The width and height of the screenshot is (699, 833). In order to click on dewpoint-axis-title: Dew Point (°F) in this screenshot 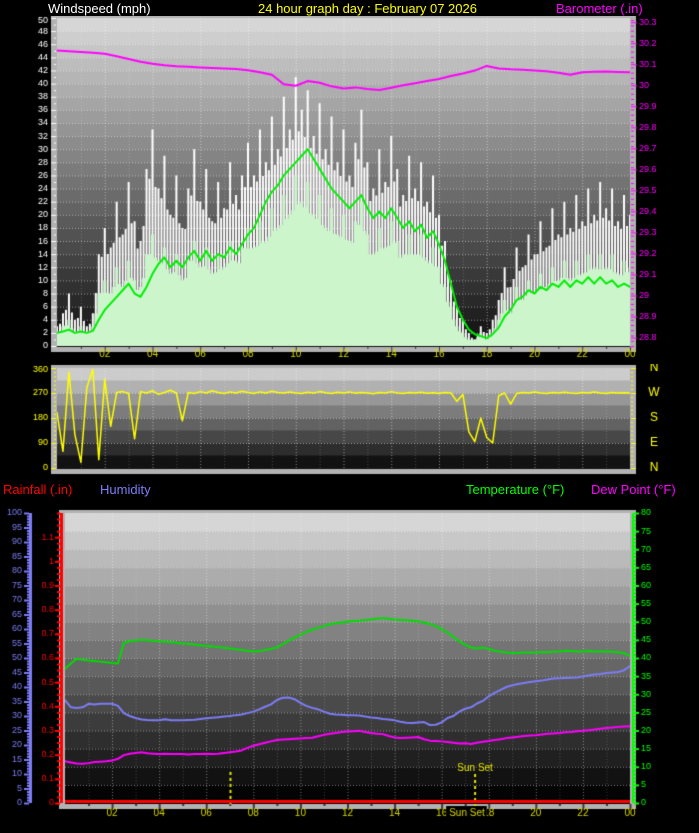, I will do `click(633, 489)`.